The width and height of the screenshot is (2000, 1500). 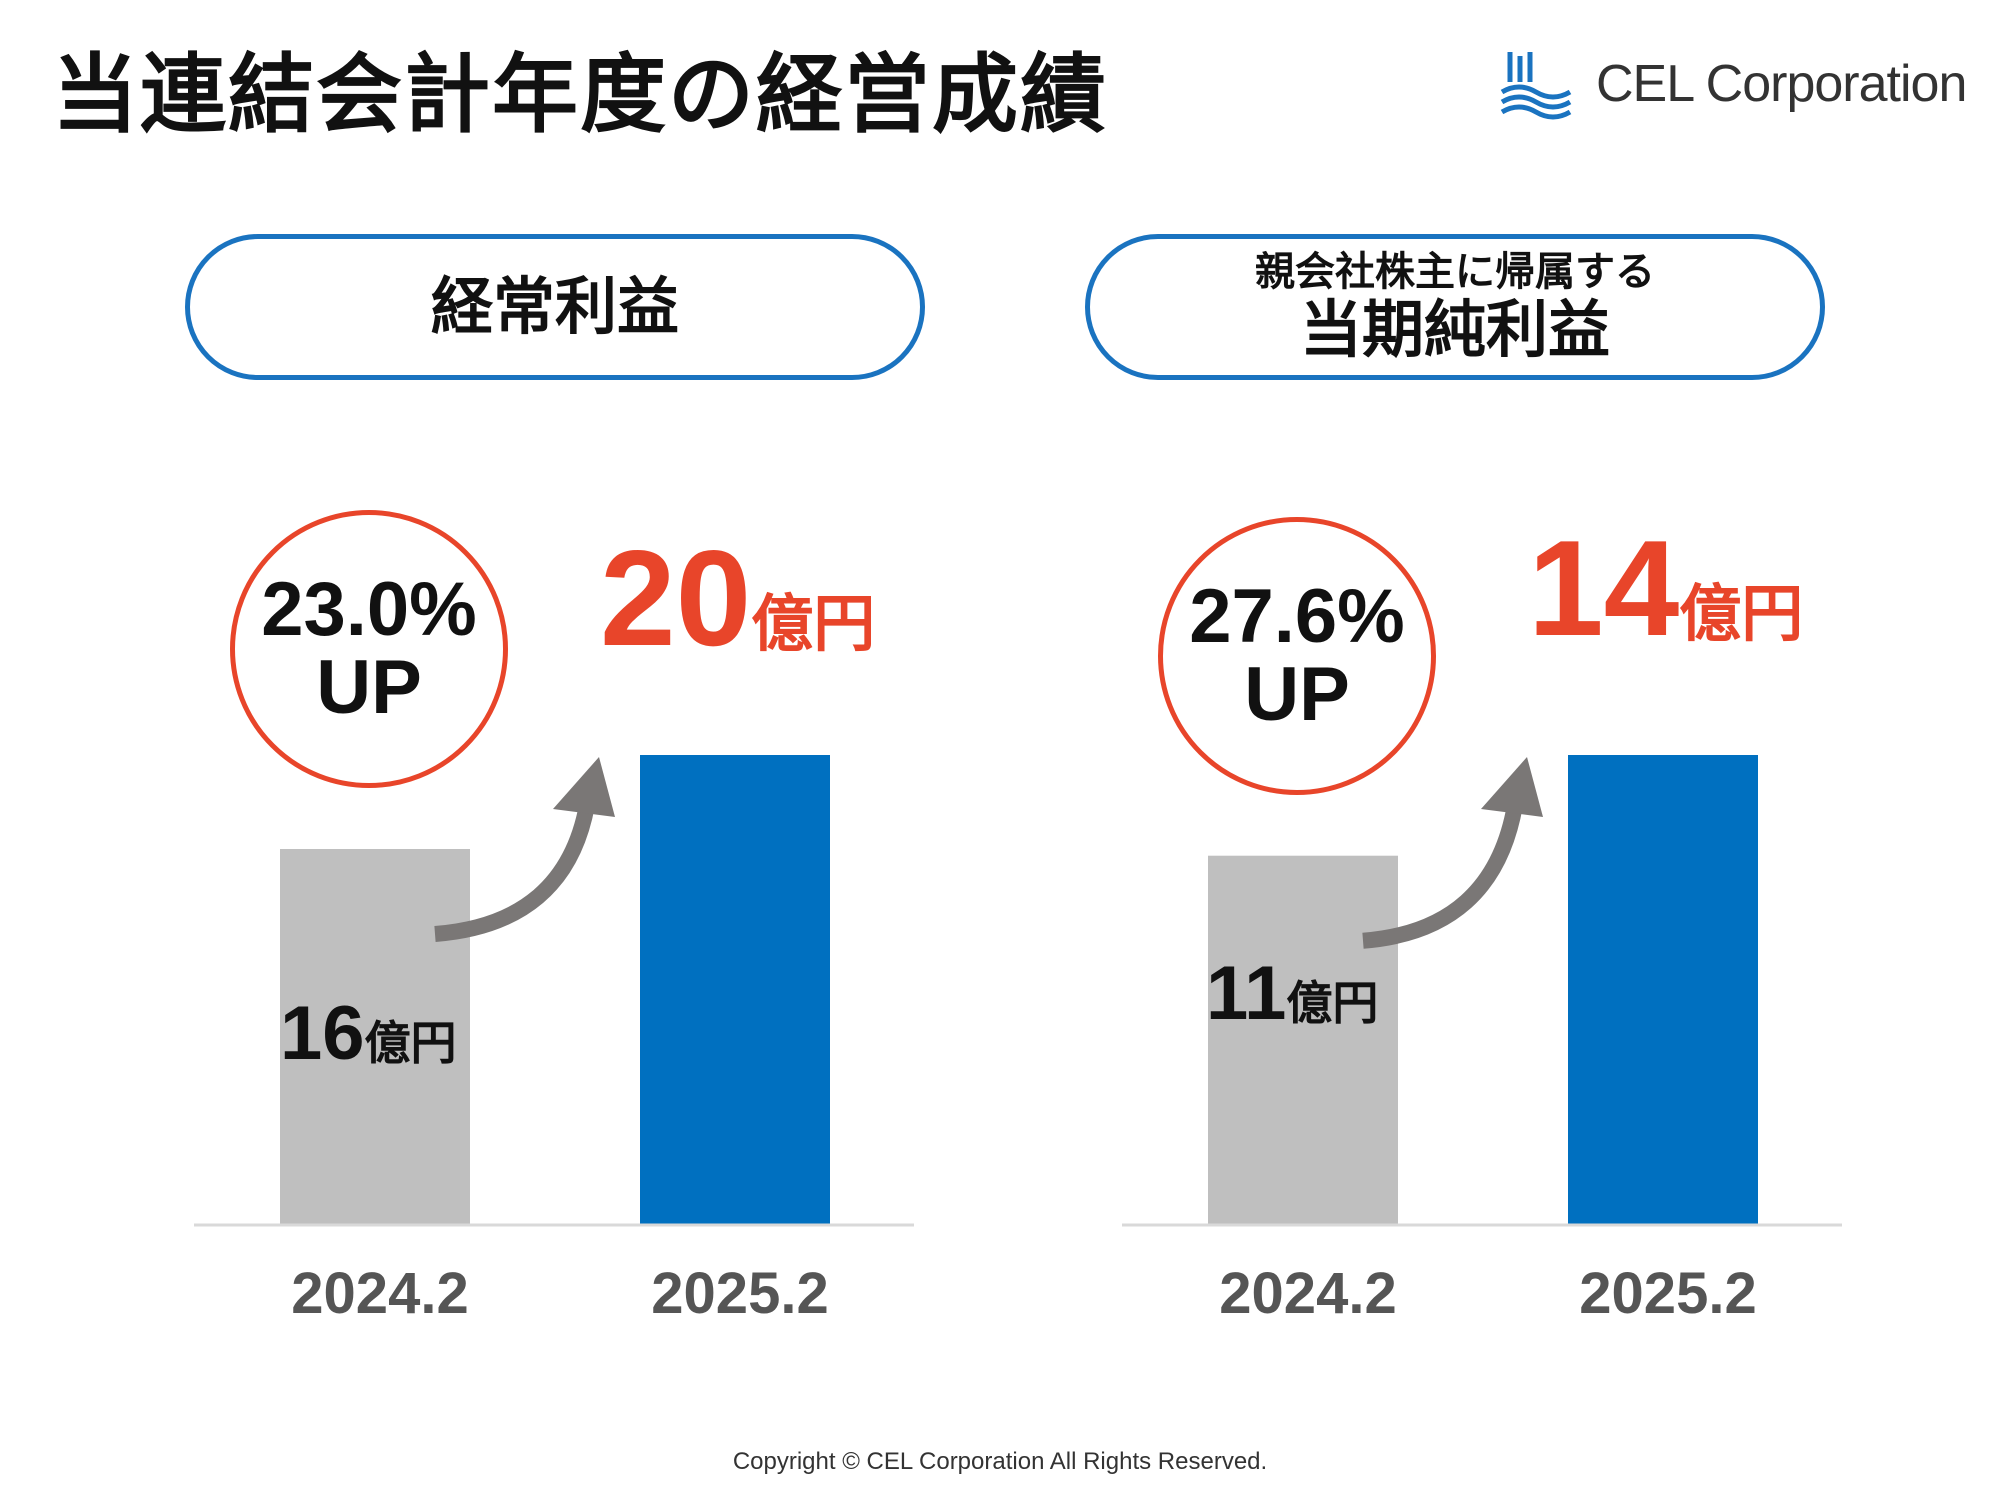 I want to click on panel-label-main: 経常利益, so click(x=554, y=306).